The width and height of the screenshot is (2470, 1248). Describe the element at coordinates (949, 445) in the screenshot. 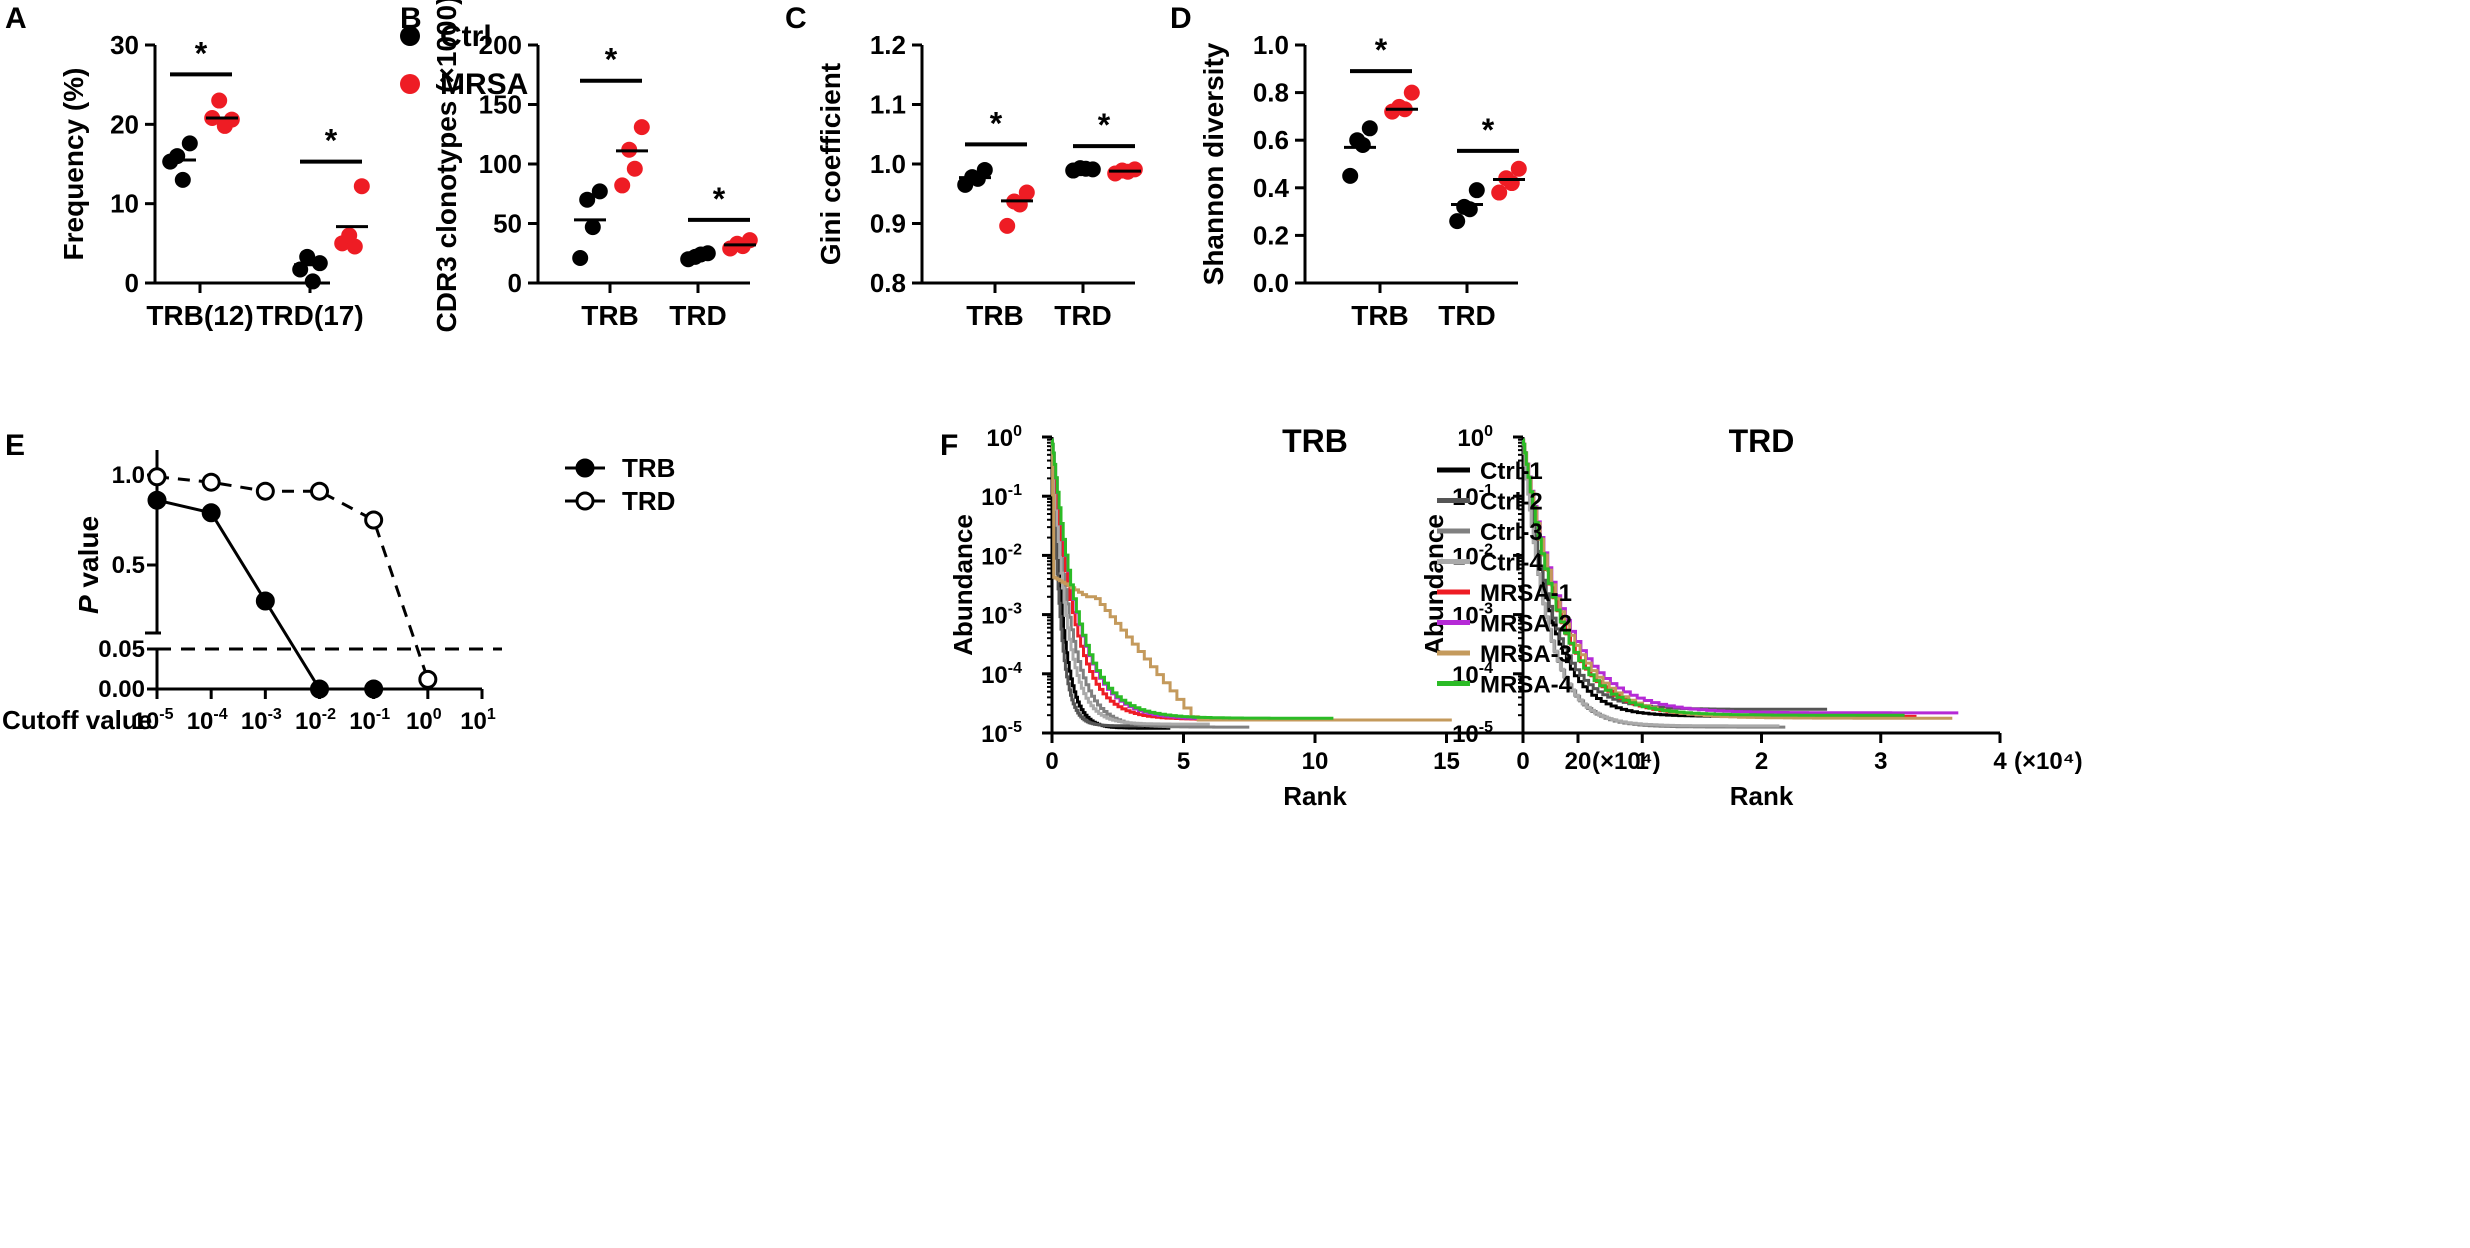

I see `panel-letter-f: F` at that location.